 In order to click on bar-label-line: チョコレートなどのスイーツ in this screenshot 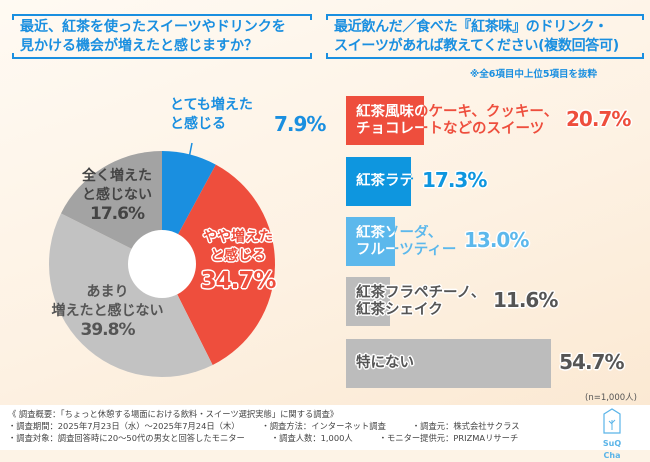, I will do `click(450, 128)`.